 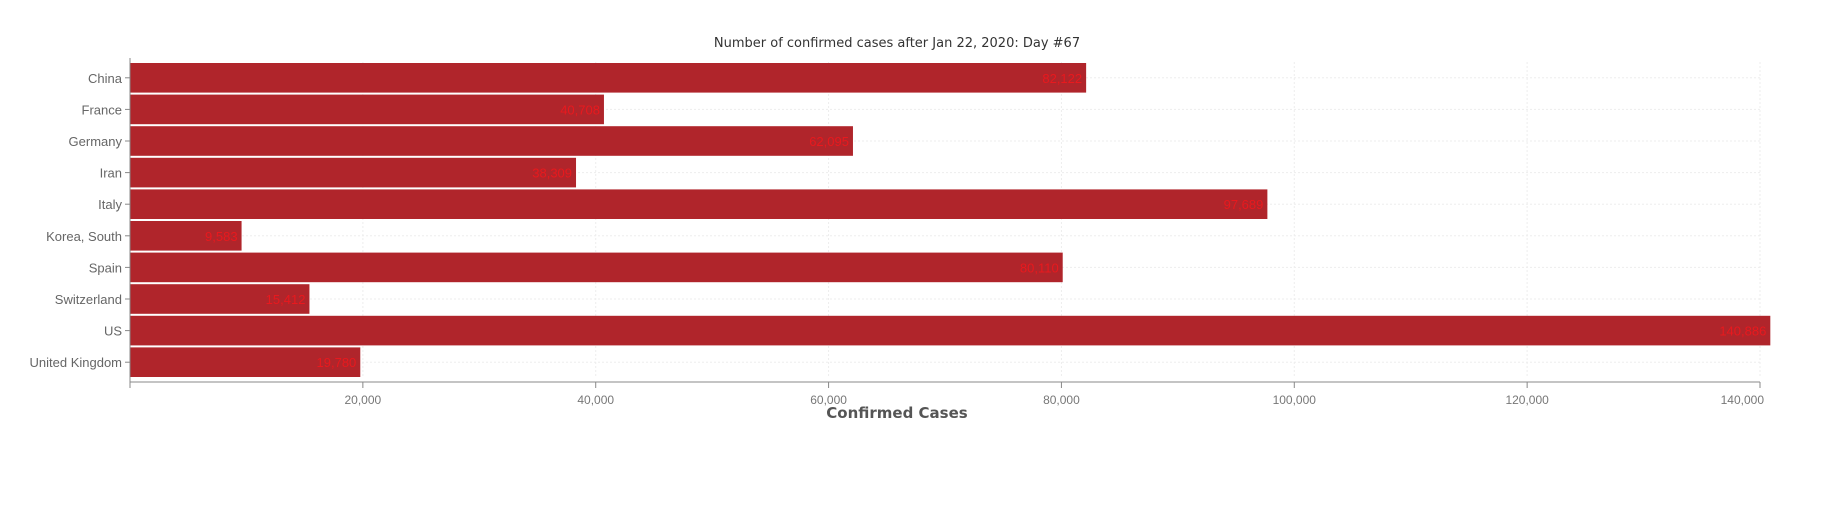 I want to click on y-tick-label: Korea, South, so click(x=84, y=236).